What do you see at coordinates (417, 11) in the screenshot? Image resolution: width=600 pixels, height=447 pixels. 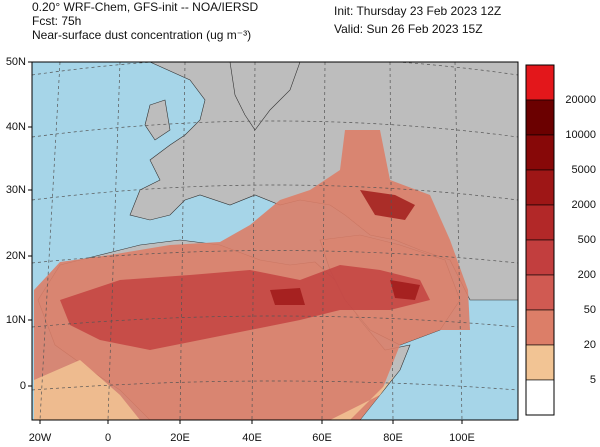 I see `init-time: Init: Thursday 23 Feb 2023 12Z` at bounding box center [417, 11].